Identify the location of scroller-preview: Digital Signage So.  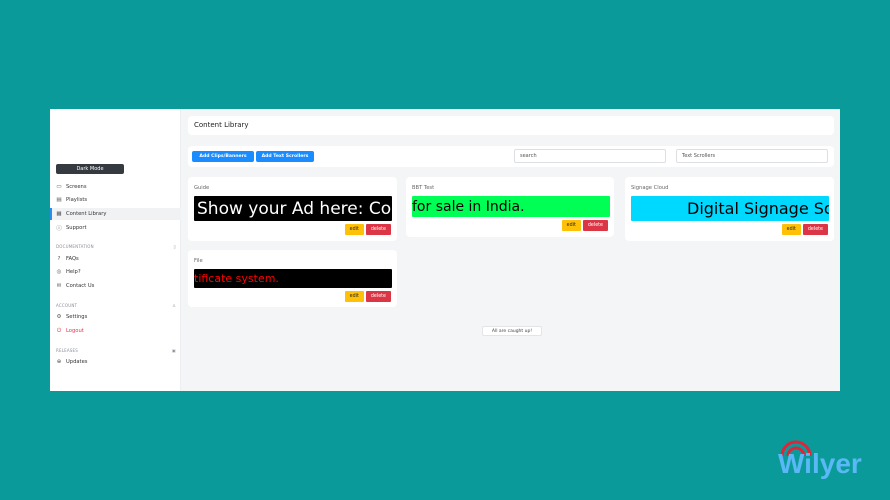
(730, 208).